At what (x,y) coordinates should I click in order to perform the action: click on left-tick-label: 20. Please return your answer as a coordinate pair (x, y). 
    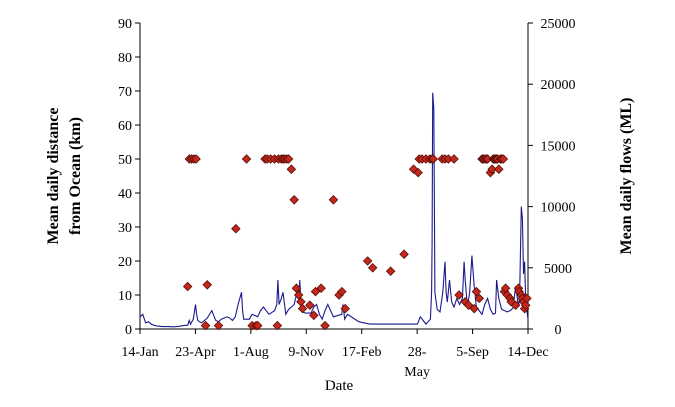
    Looking at the image, I should click on (125, 262).